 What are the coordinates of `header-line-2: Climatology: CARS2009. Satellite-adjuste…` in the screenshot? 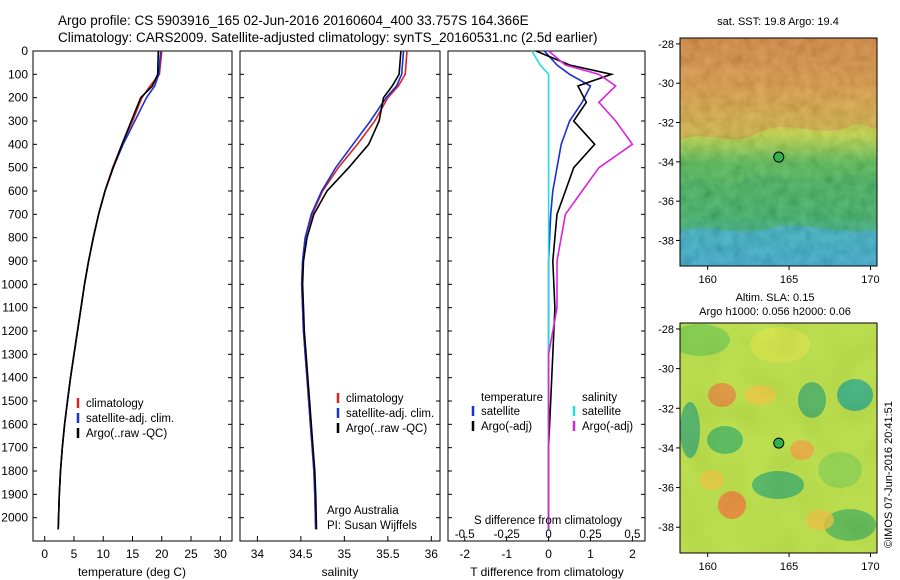 It's located at (328, 37).